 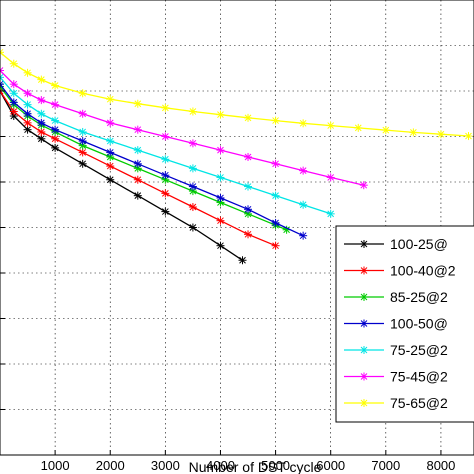 What do you see at coordinates (396, 324) in the screenshot?
I see `legend-entry: 100-50@` at bounding box center [396, 324].